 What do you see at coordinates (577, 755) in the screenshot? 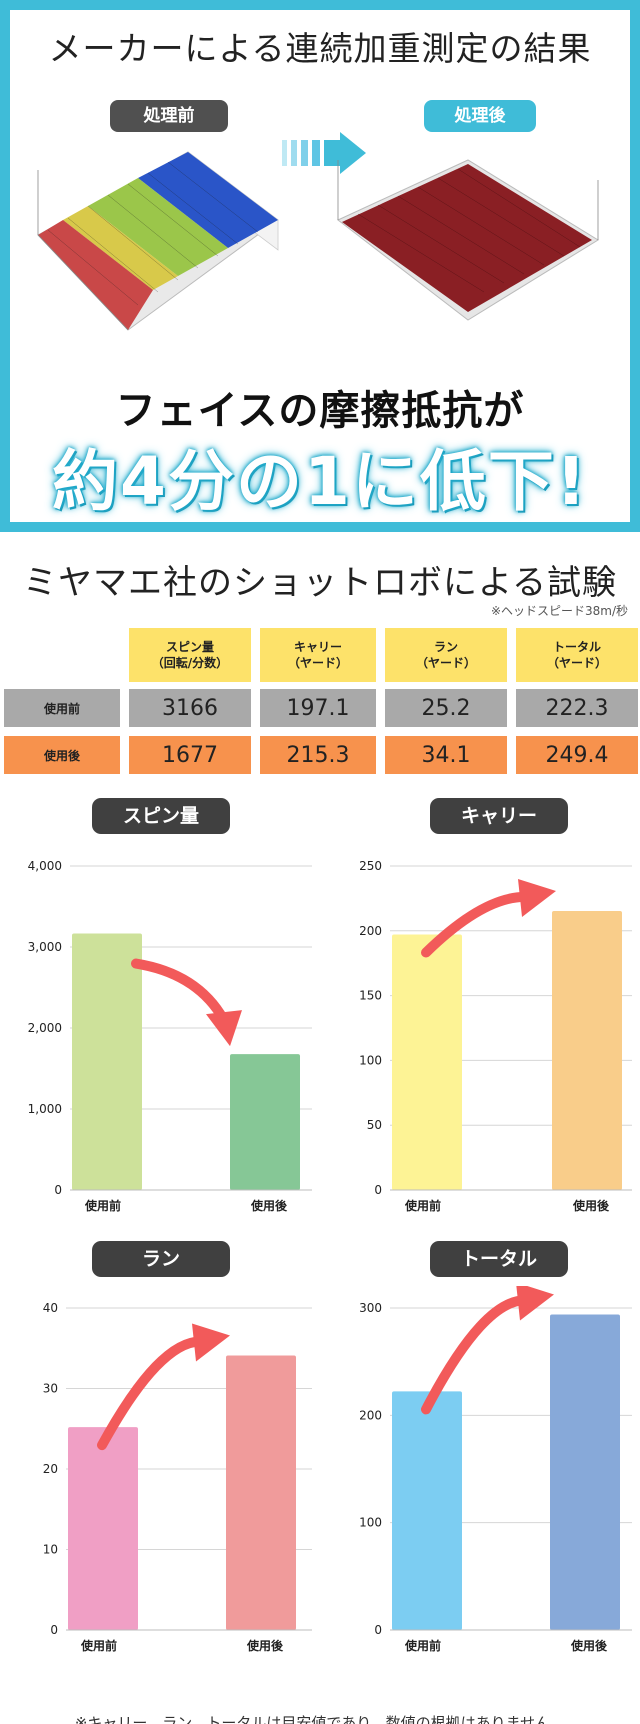
I see `cell-after-total: 249.4` at bounding box center [577, 755].